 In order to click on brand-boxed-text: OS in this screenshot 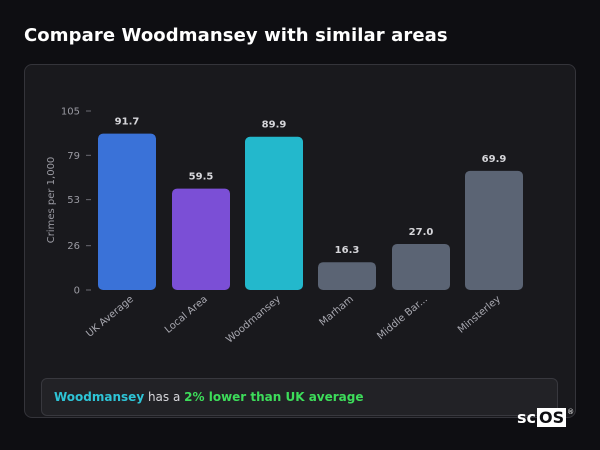, I will do `click(552, 417)`.